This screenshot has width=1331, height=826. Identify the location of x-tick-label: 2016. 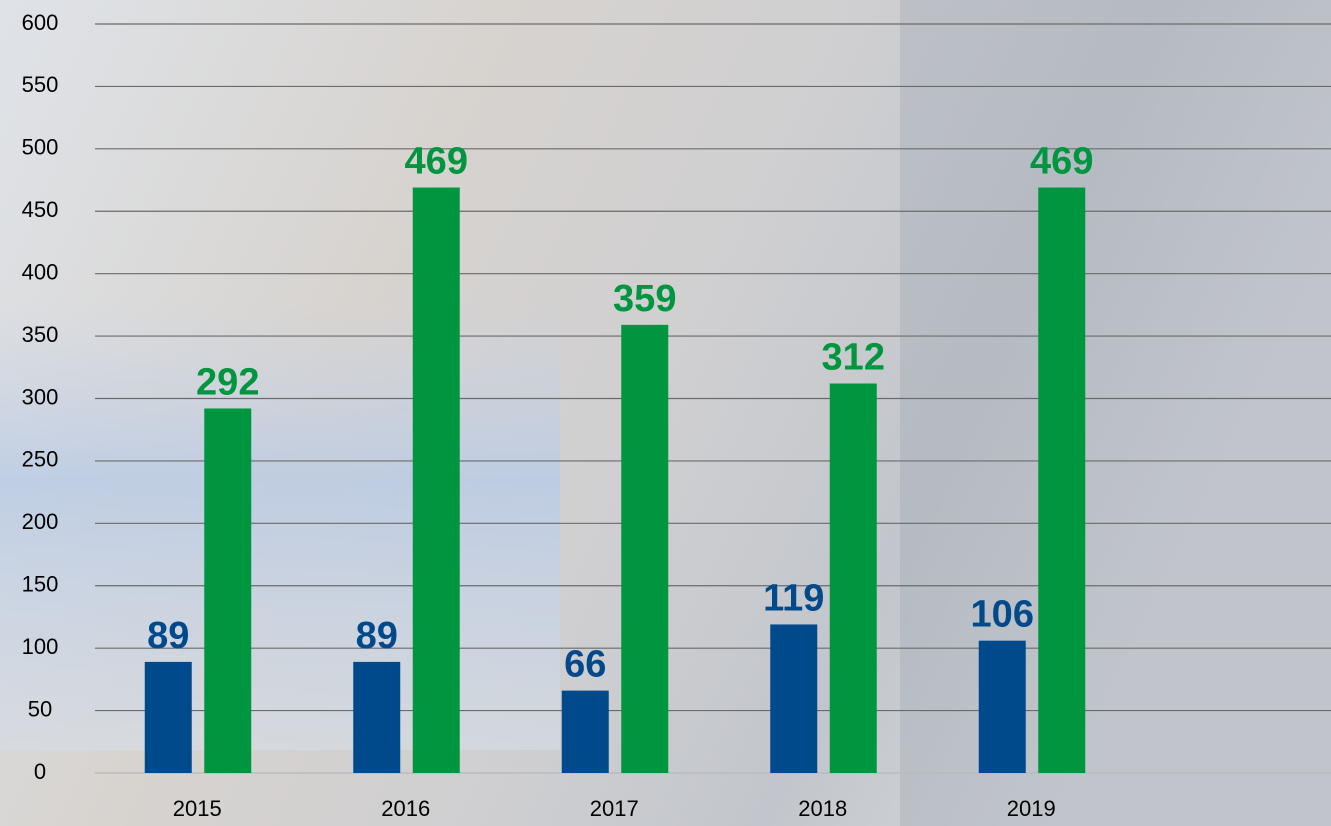
(405, 808).